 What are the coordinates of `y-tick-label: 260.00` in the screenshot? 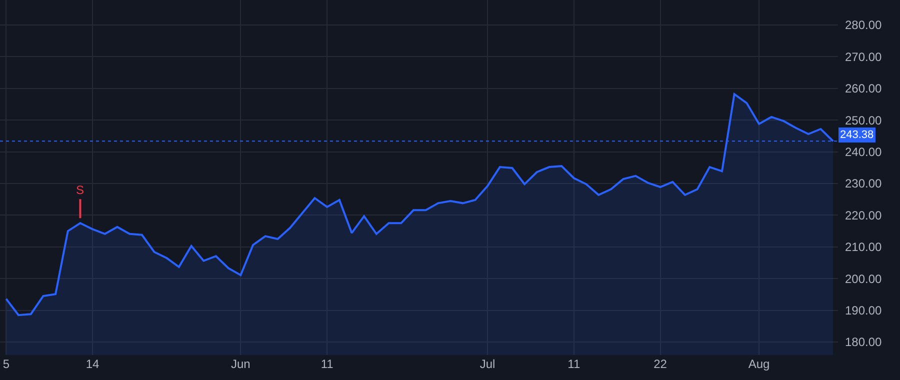 It's located at (863, 89).